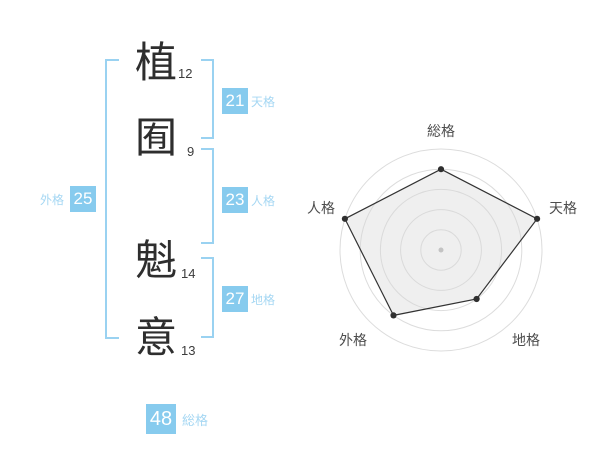 The image size is (600, 470). Describe the element at coordinates (563, 208) in the screenshot. I see `radar-axis-tenkaku: 天格` at that location.